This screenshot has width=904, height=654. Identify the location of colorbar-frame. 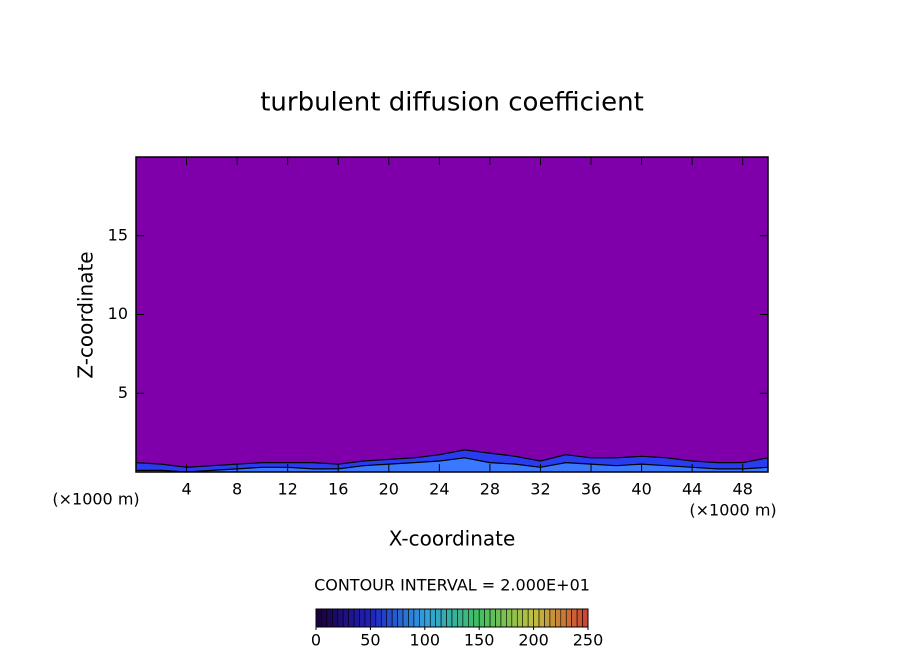
(452, 618).